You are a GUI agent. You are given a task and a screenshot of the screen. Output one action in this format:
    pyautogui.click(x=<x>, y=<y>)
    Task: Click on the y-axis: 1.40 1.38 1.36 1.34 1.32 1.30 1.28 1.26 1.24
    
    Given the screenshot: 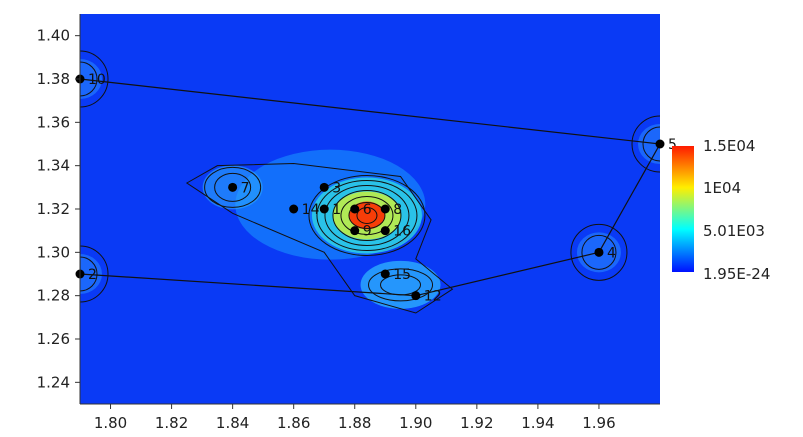 What is the action you would take?
    pyautogui.click(x=59, y=209)
    